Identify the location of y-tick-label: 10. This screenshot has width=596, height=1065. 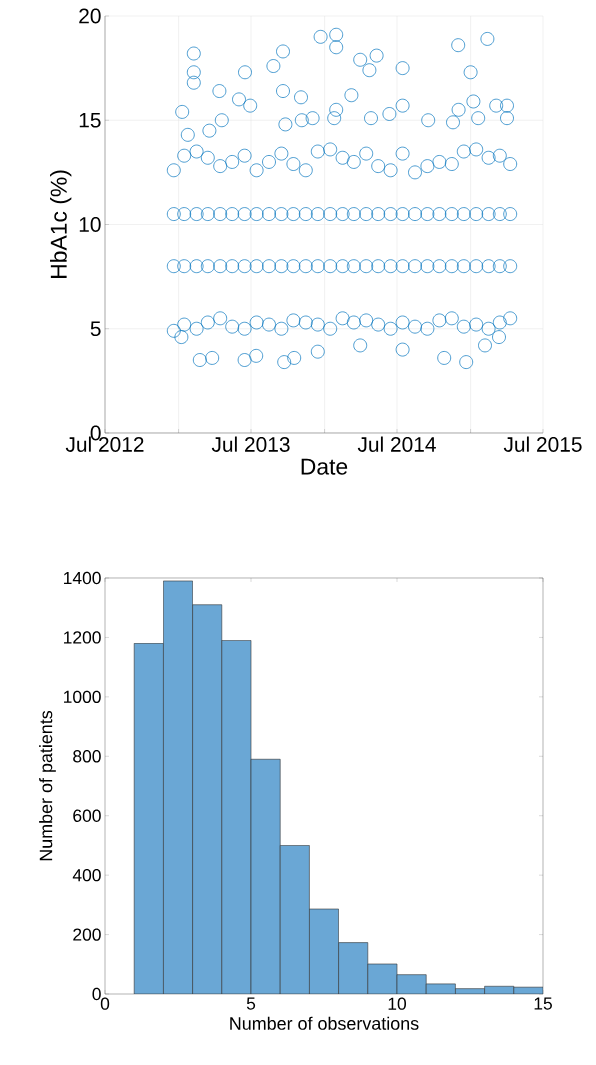
(90, 224).